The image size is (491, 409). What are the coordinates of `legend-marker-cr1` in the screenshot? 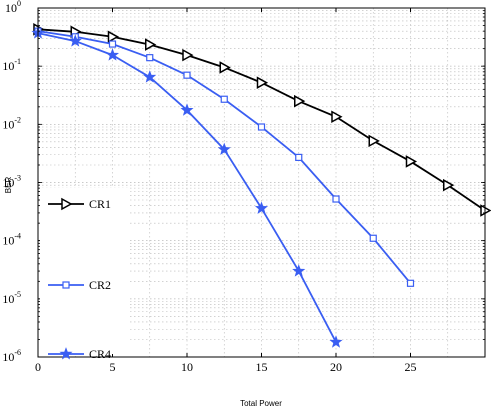 It's located at (67, 204).